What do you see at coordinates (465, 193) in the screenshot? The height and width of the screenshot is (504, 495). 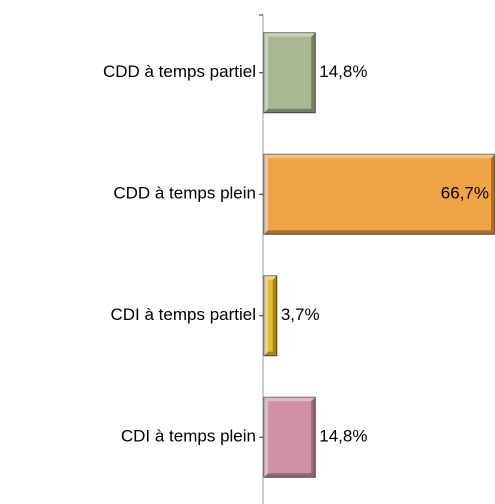 I see `value-label: 66,7%` at bounding box center [465, 193].